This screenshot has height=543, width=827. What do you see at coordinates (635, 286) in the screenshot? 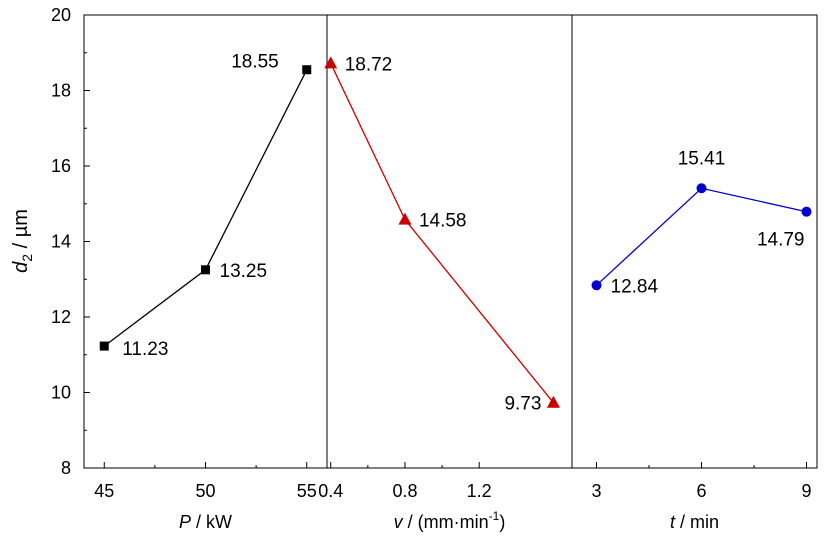
I see `data-label: 12.84` at bounding box center [635, 286].